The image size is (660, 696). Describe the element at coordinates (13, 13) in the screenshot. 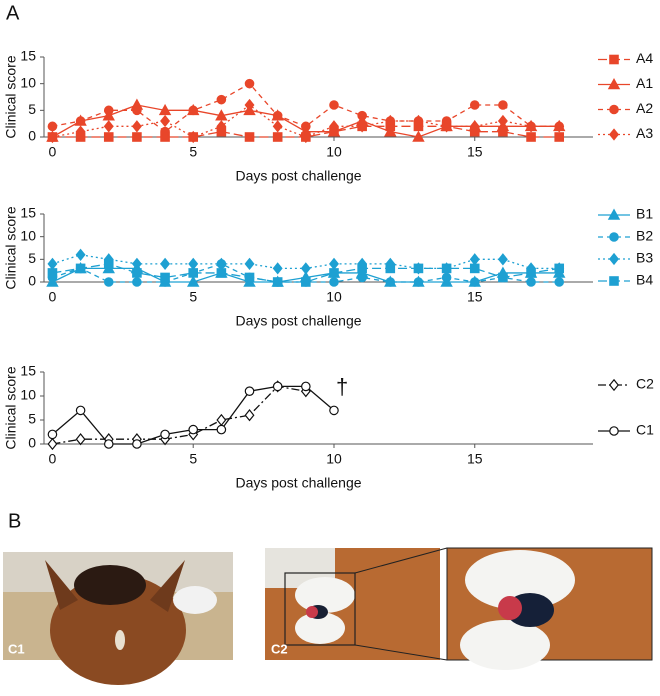

I see `panel-label: A` at that location.